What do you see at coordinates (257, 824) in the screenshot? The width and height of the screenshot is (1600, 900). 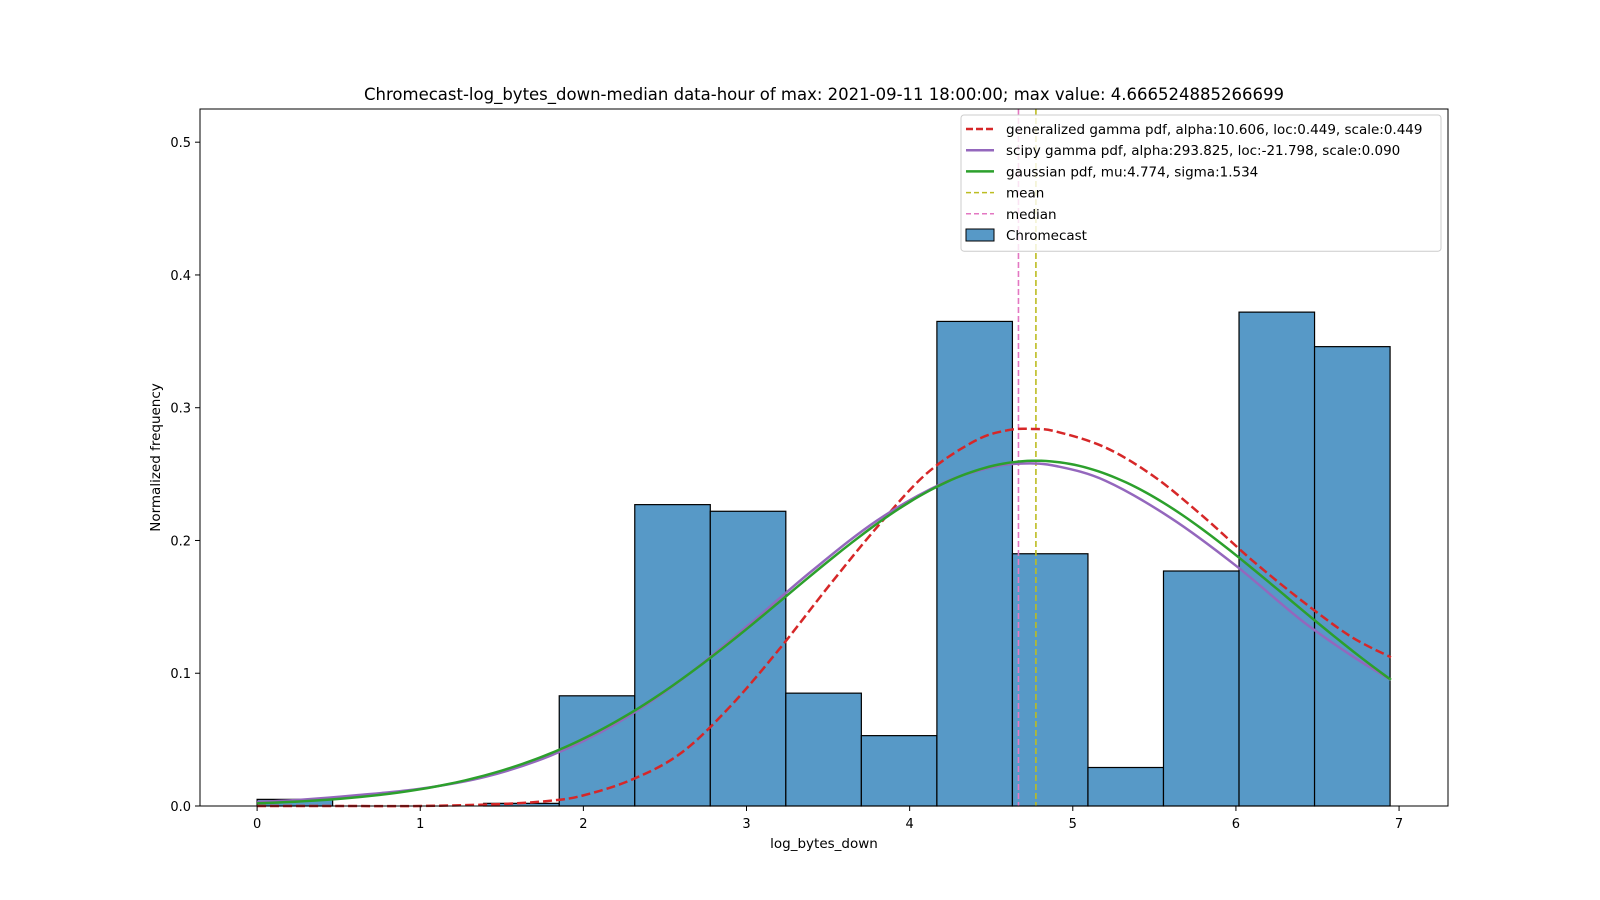 I see `x-tick-label: 0` at bounding box center [257, 824].